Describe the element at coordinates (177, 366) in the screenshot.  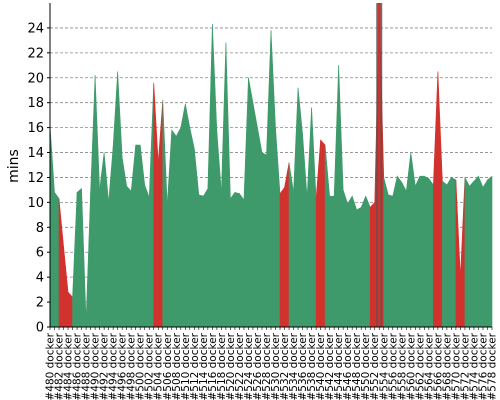
I see `x-tick-label: #508 docker` at that location.